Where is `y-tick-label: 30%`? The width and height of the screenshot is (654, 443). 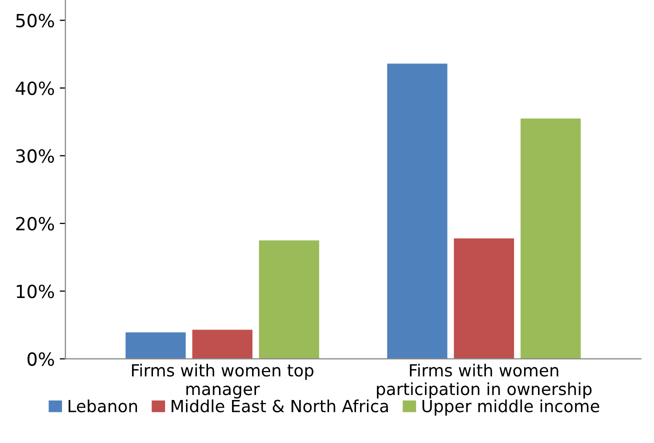
y-tick-label: 30% is located at coordinates (35, 156).